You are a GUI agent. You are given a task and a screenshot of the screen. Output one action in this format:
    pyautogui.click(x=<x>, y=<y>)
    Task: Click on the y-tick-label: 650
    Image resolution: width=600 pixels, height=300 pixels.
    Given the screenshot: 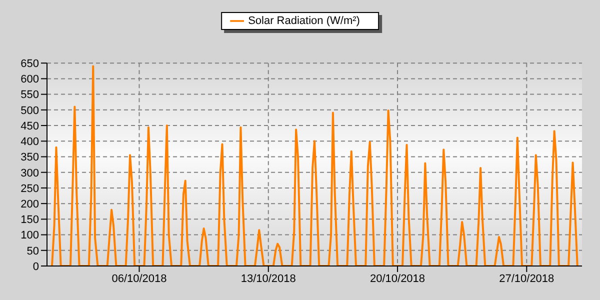 What is the action you would take?
    pyautogui.click(x=29, y=64)
    